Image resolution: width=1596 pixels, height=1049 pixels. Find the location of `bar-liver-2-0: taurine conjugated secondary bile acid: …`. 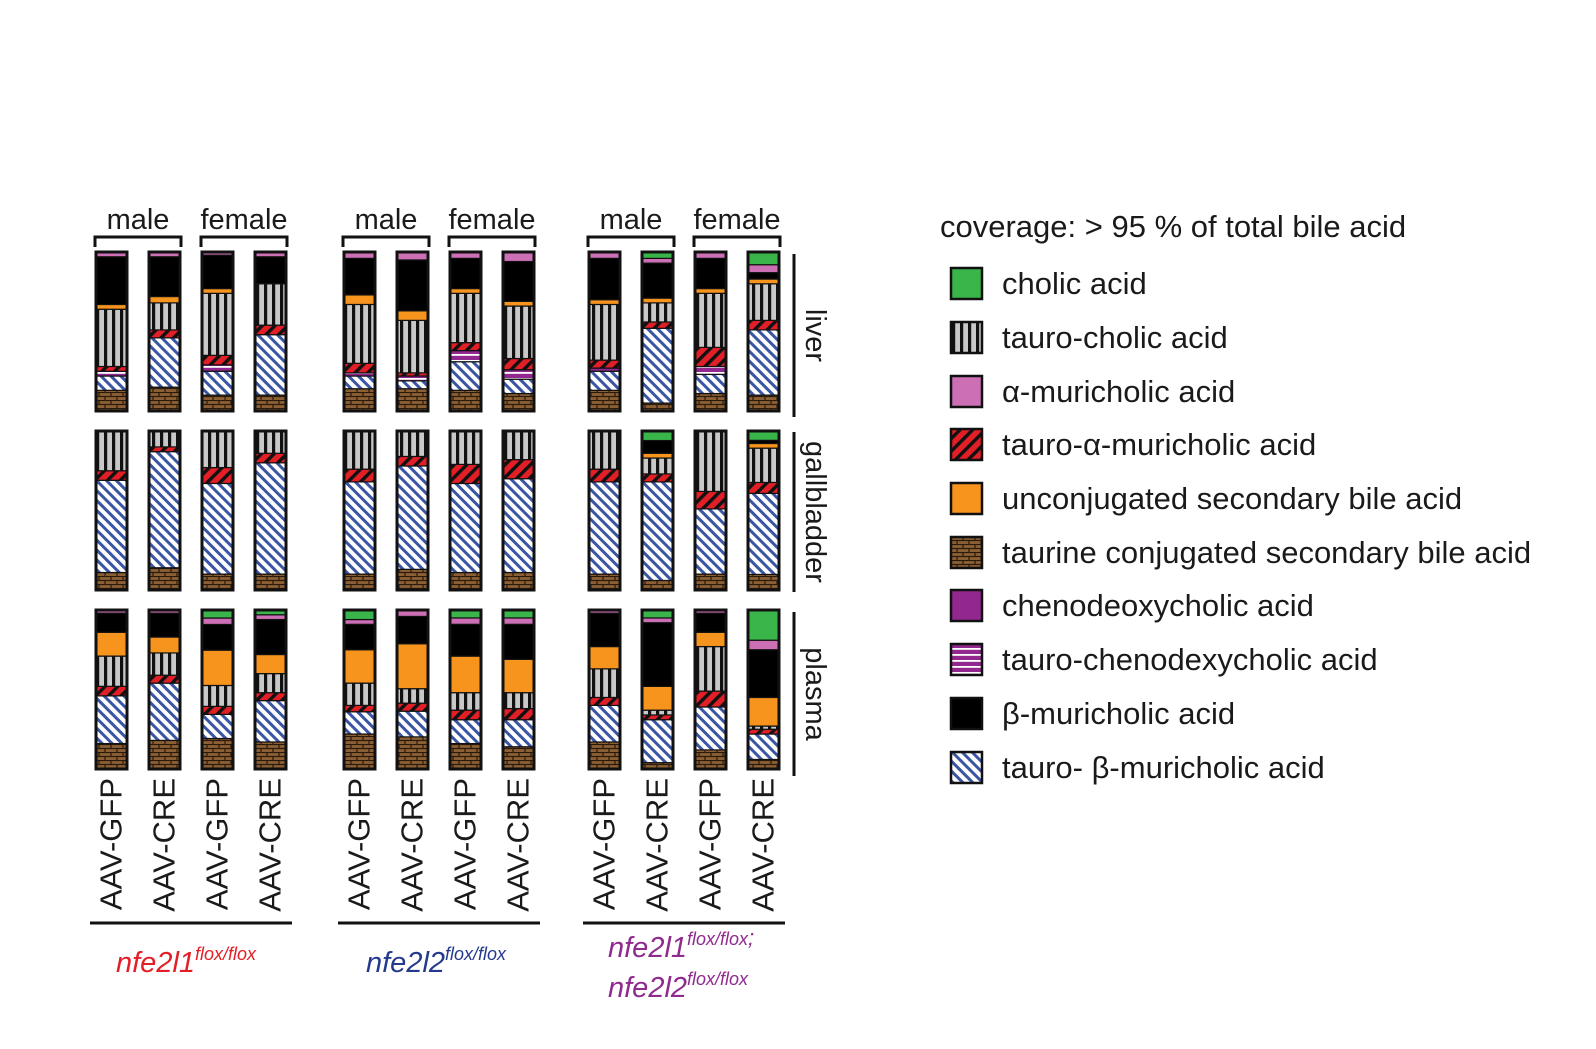

bar-liver-2-0: taurine conjugated secondary bile acid: … is located at coordinates (604, 331).